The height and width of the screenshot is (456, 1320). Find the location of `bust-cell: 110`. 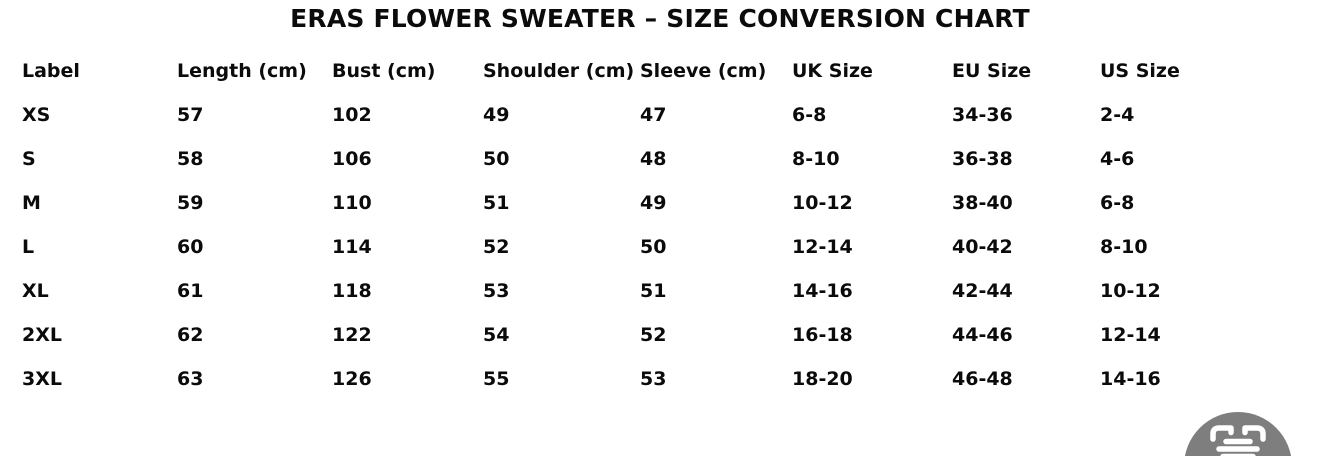

bust-cell: 110 is located at coordinates (352, 203).